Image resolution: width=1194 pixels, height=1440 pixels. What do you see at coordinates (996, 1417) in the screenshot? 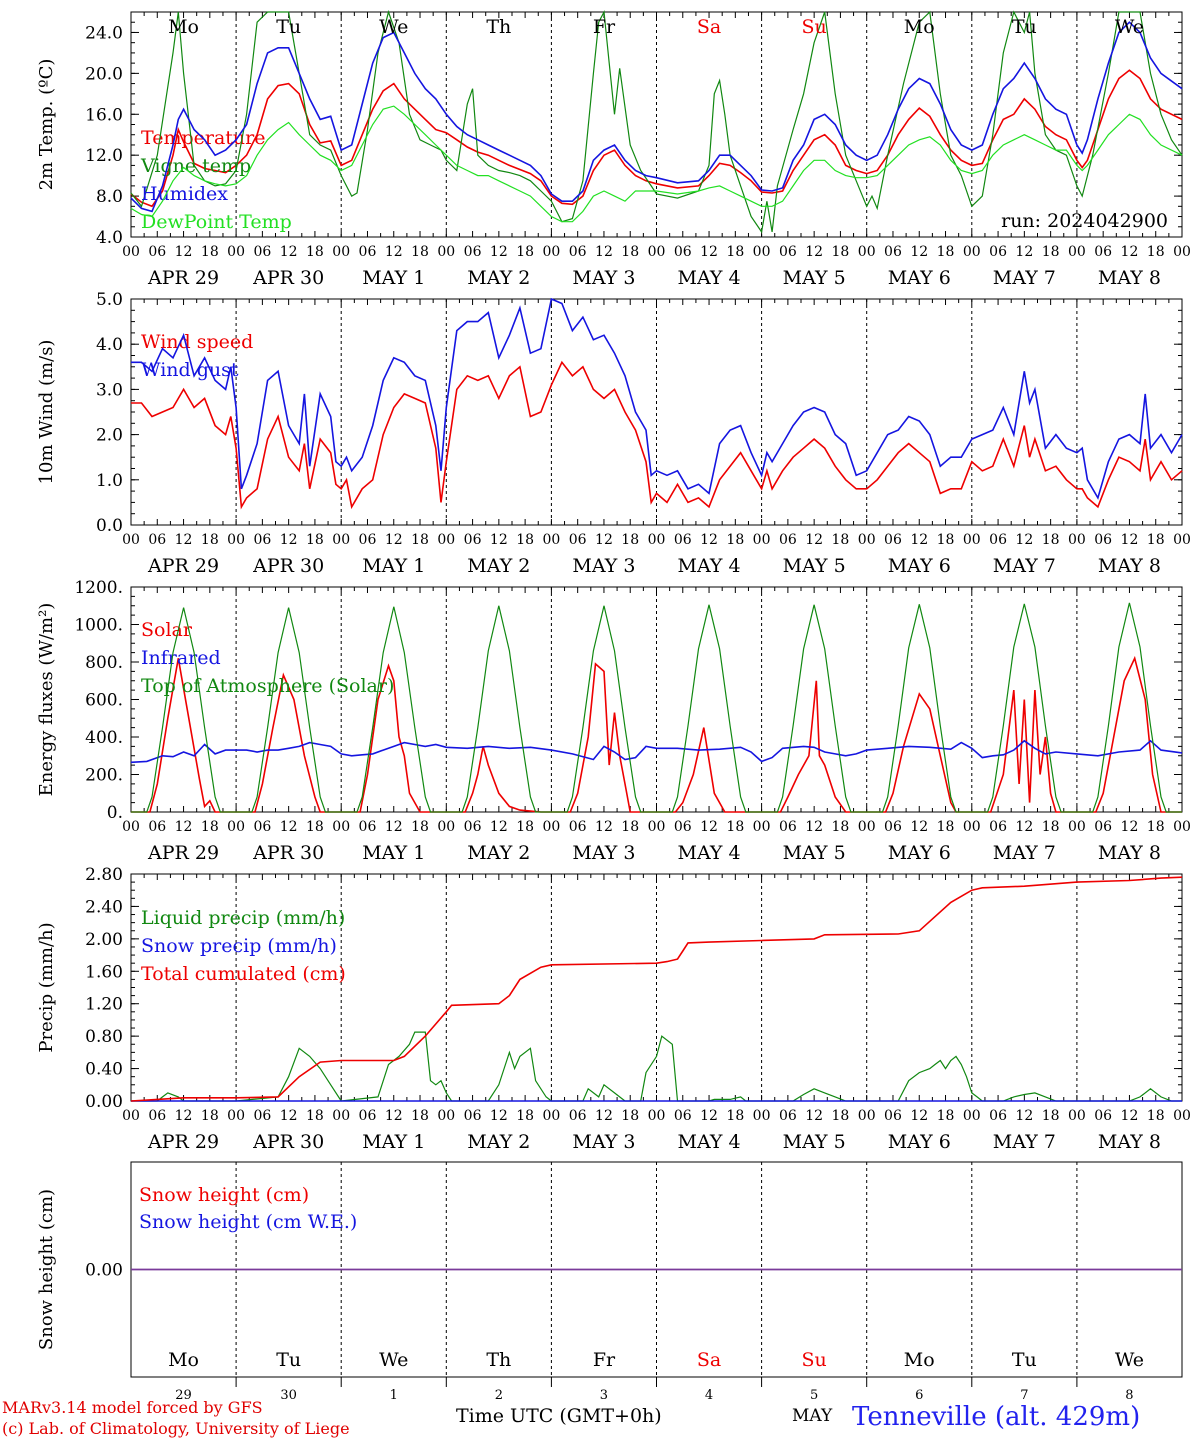
I see `station-name: Tenneville (alt. 429m)` at bounding box center [996, 1417].